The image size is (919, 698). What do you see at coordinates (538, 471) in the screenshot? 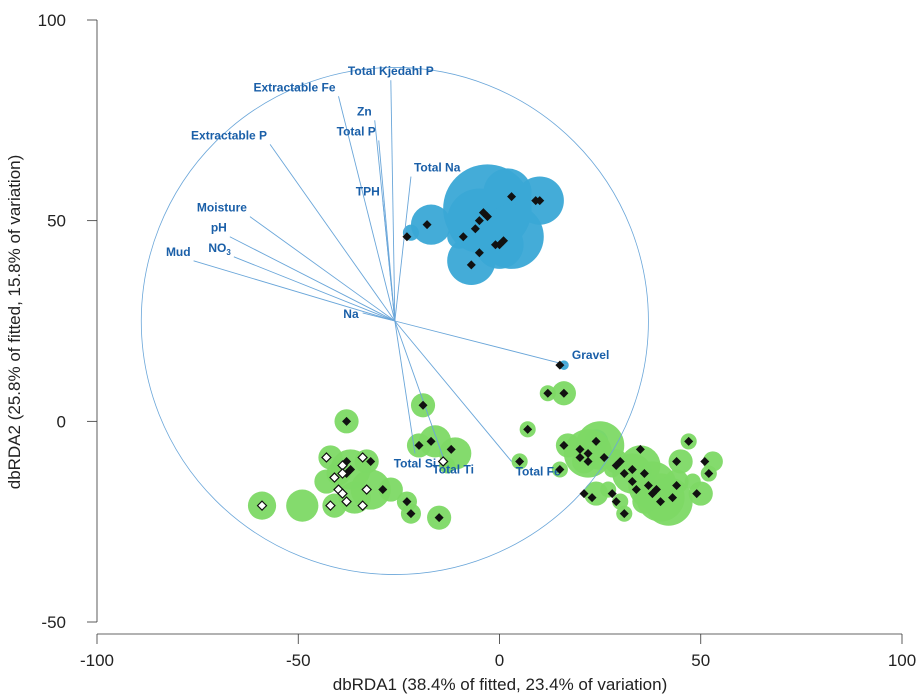
I see `vector-label: Total Fe` at bounding box center [538, 471].